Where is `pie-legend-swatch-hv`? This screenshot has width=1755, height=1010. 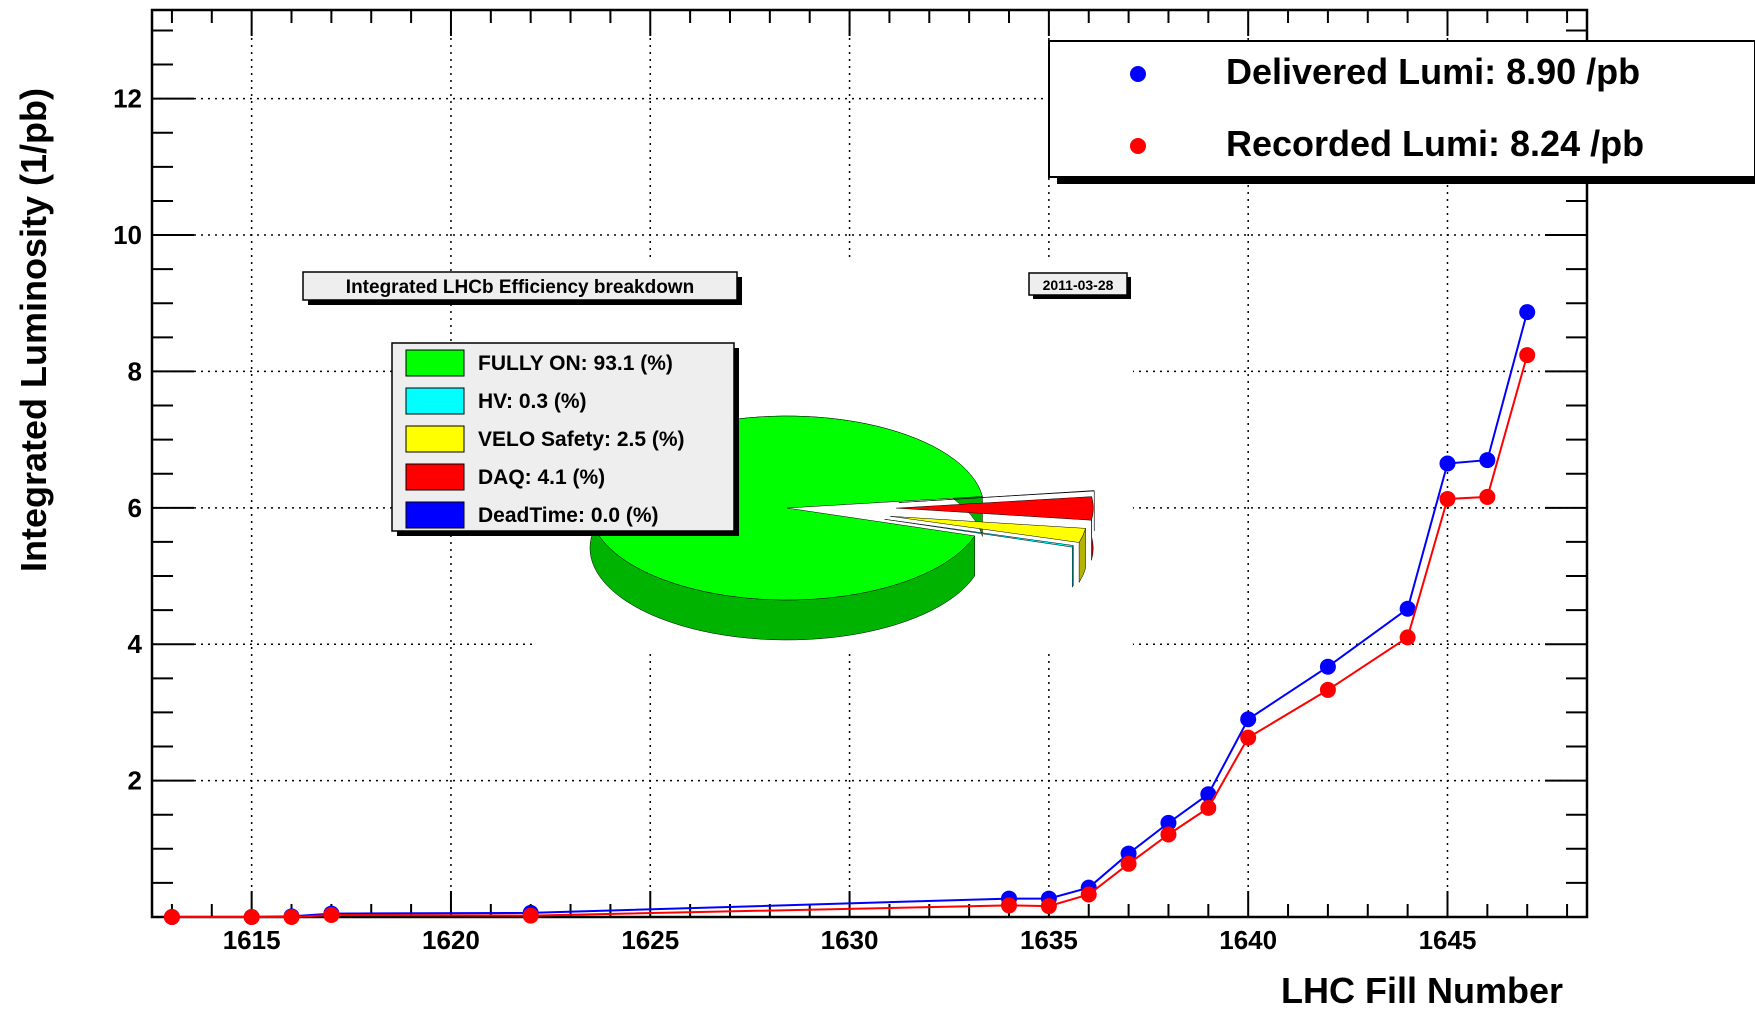
pie-legend-swatch-hv is located at coordinates (435, 401).